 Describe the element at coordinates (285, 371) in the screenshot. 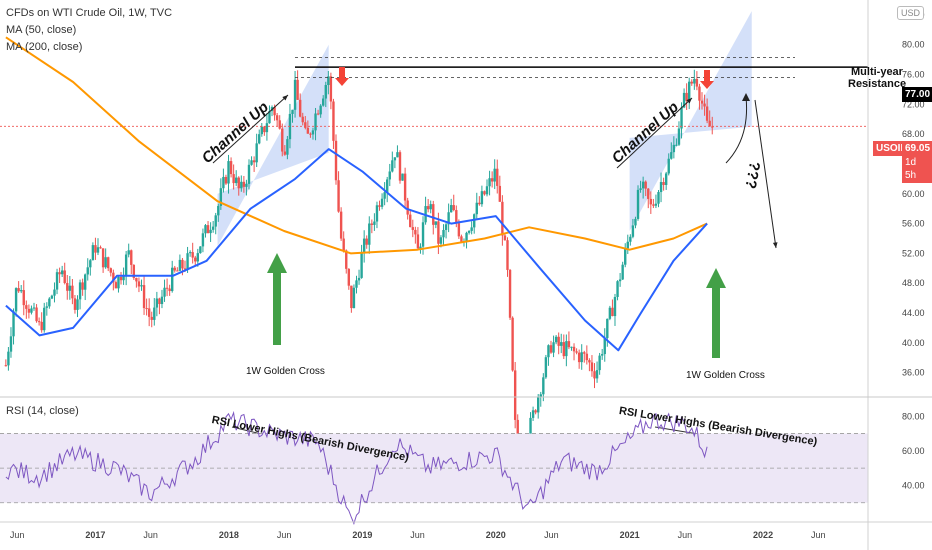

I see `golden-cross-label-left: 1W Golden Cross` at that location.